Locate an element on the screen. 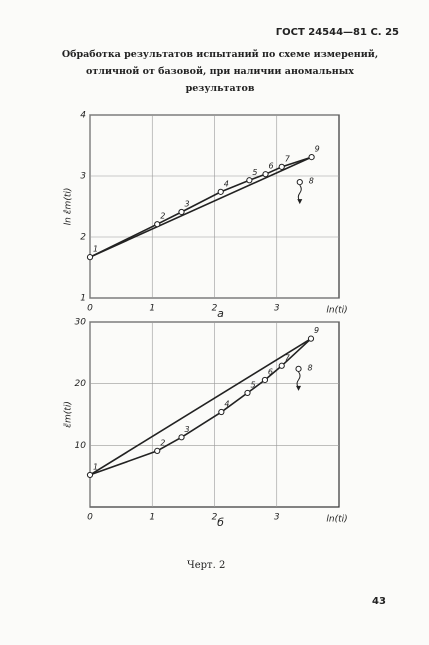 Image resolution: width=429 pixels, height=645 pixels. y-tick-label: 2 is located at coordinates (83, 238).